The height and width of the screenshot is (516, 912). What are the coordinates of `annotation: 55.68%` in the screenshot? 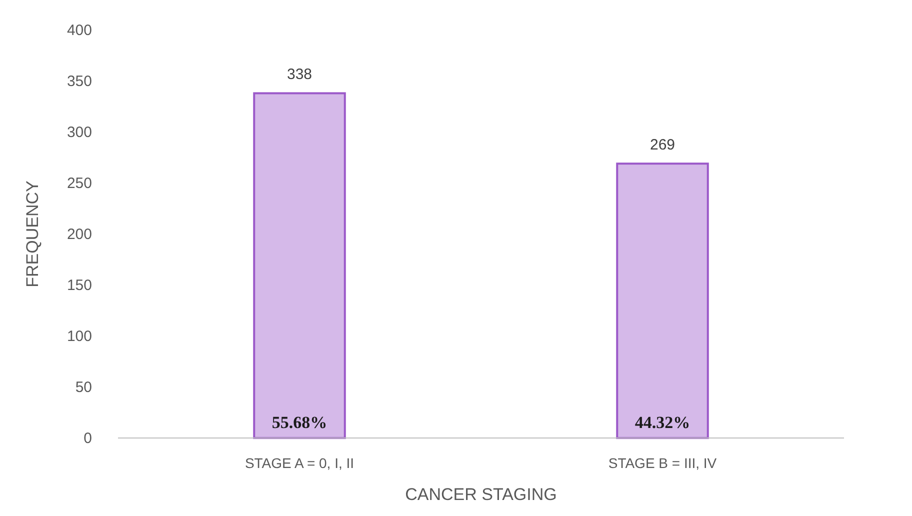 It's located at (300, 422).